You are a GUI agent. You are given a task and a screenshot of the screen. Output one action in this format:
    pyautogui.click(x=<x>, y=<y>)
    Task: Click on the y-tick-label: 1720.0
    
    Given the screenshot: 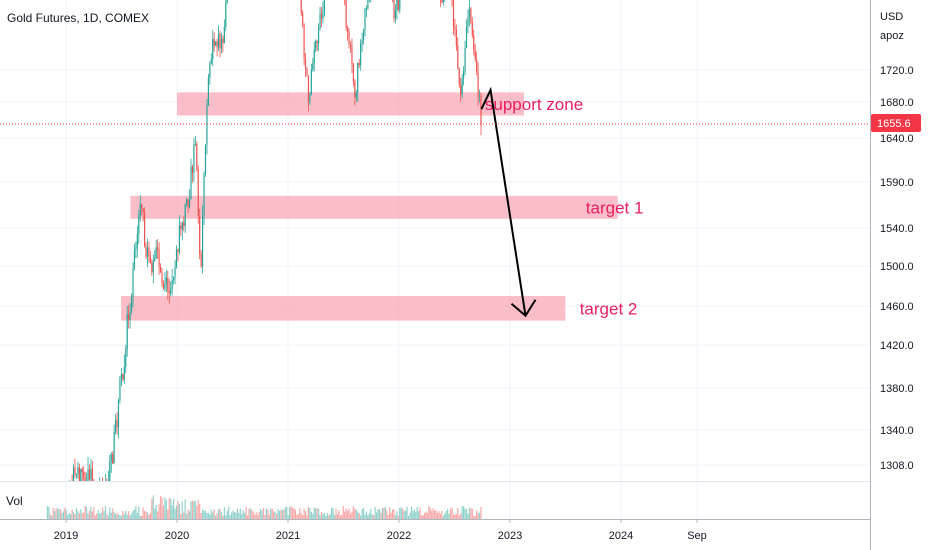 What is the action you would take?
    pyautogui.click(x=897, y=71)
    